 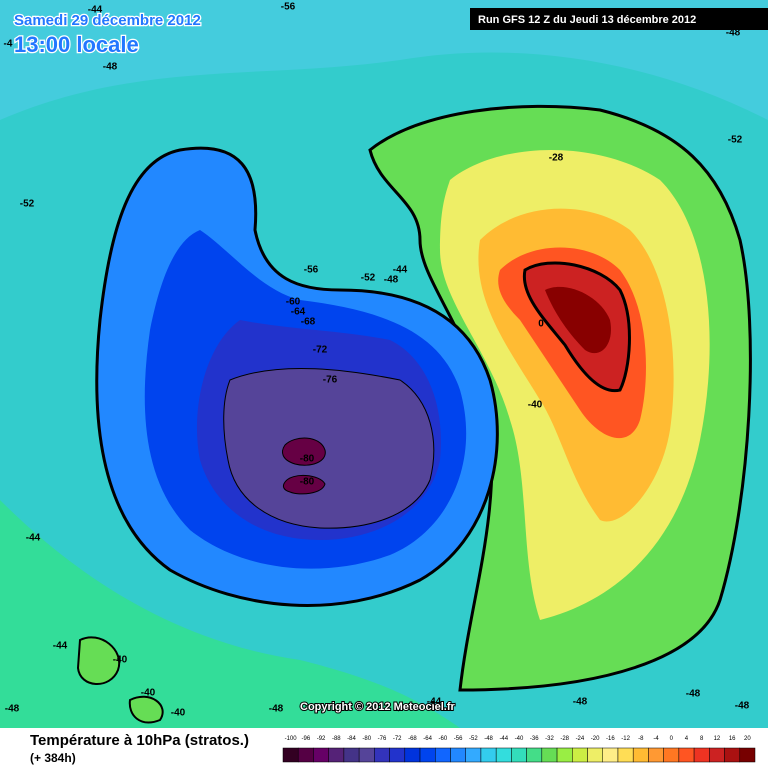 I want to click on scale-label: -8, so click(x=641, y=739).